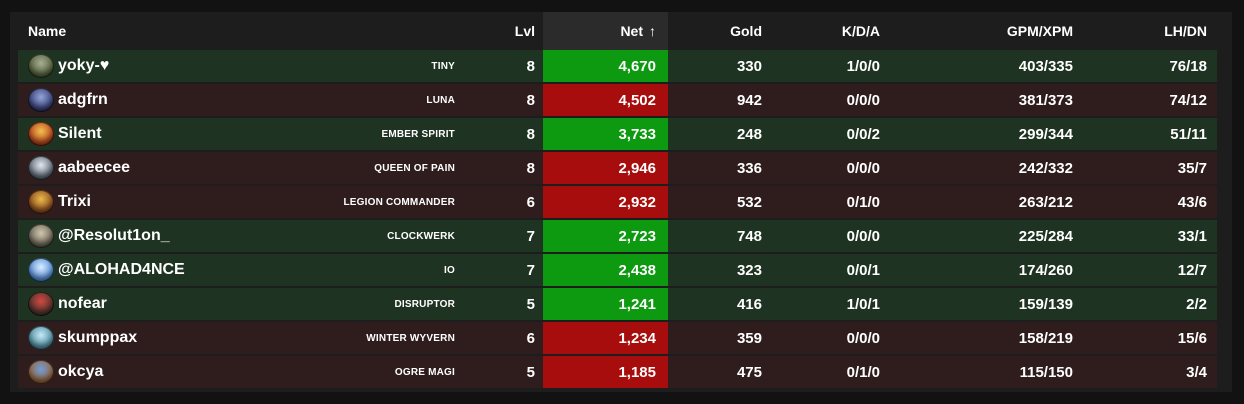 Image resolution: width=1244 pixels, height=404 pixels. Describe the element at coordinates (605, 66) in the screenshot. I see `net-worth-value: 4,670` at that location.